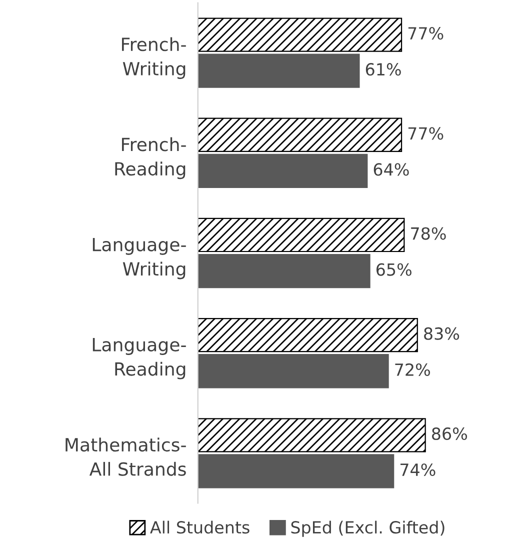 This screenshot has height=550, width=514. What do you see at coordinates (412, 369) in the screenshot?
I see `data-label: 72%` at bounding box center [412, 369].